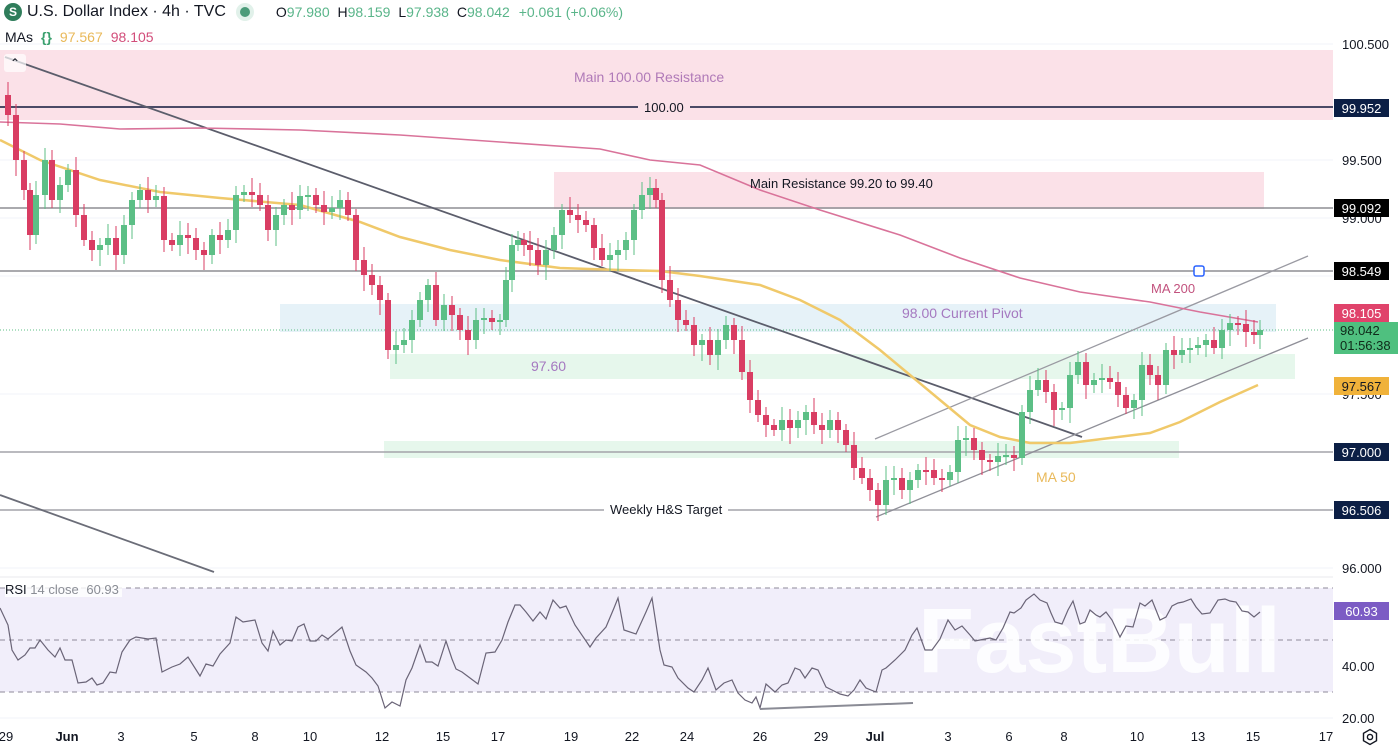 The image size is (1400, 746). I want to click on time-tick: 12, so click(382, 736).